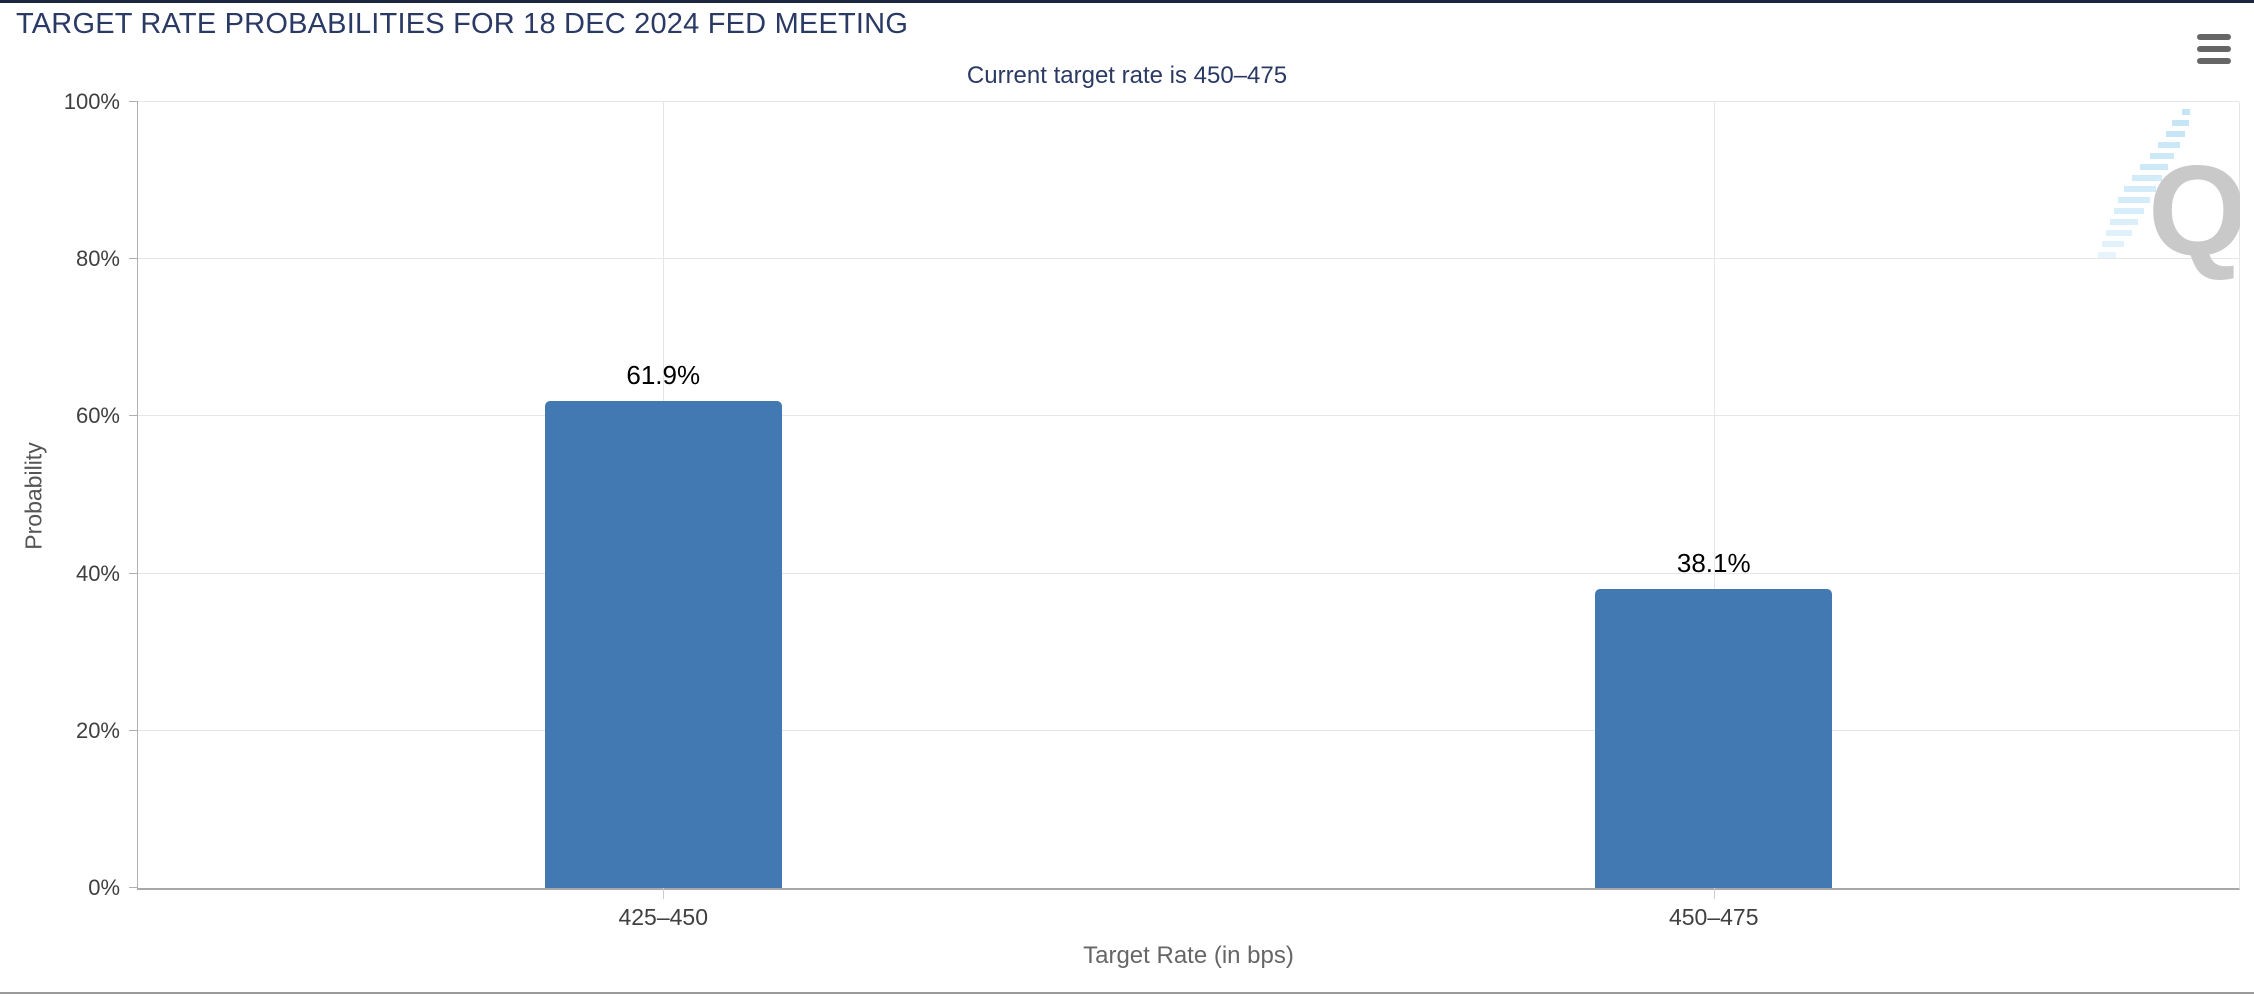 The height and width of the screenshot is (998, 2254). I want to click on x-axis-title: Target Rate (in bps), so click(1188, 955).